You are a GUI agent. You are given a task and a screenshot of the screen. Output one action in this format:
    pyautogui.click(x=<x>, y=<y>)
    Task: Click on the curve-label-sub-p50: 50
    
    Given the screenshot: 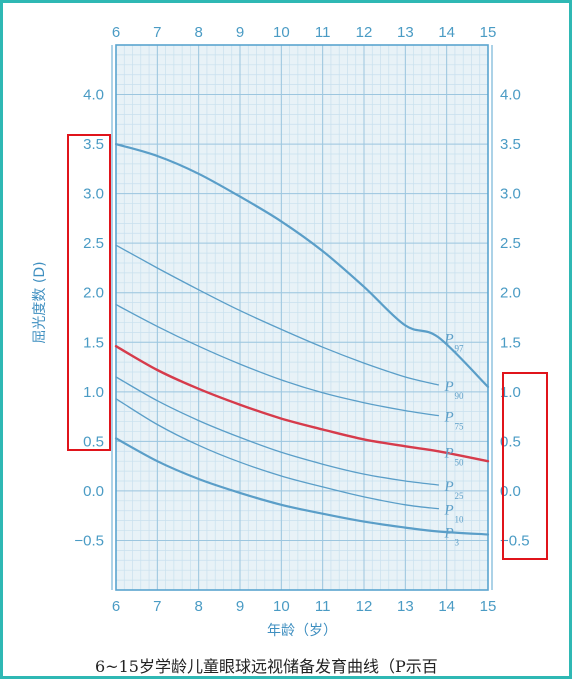 What is the action you would take?
    pyautogui.click(x=459, y=462)
    